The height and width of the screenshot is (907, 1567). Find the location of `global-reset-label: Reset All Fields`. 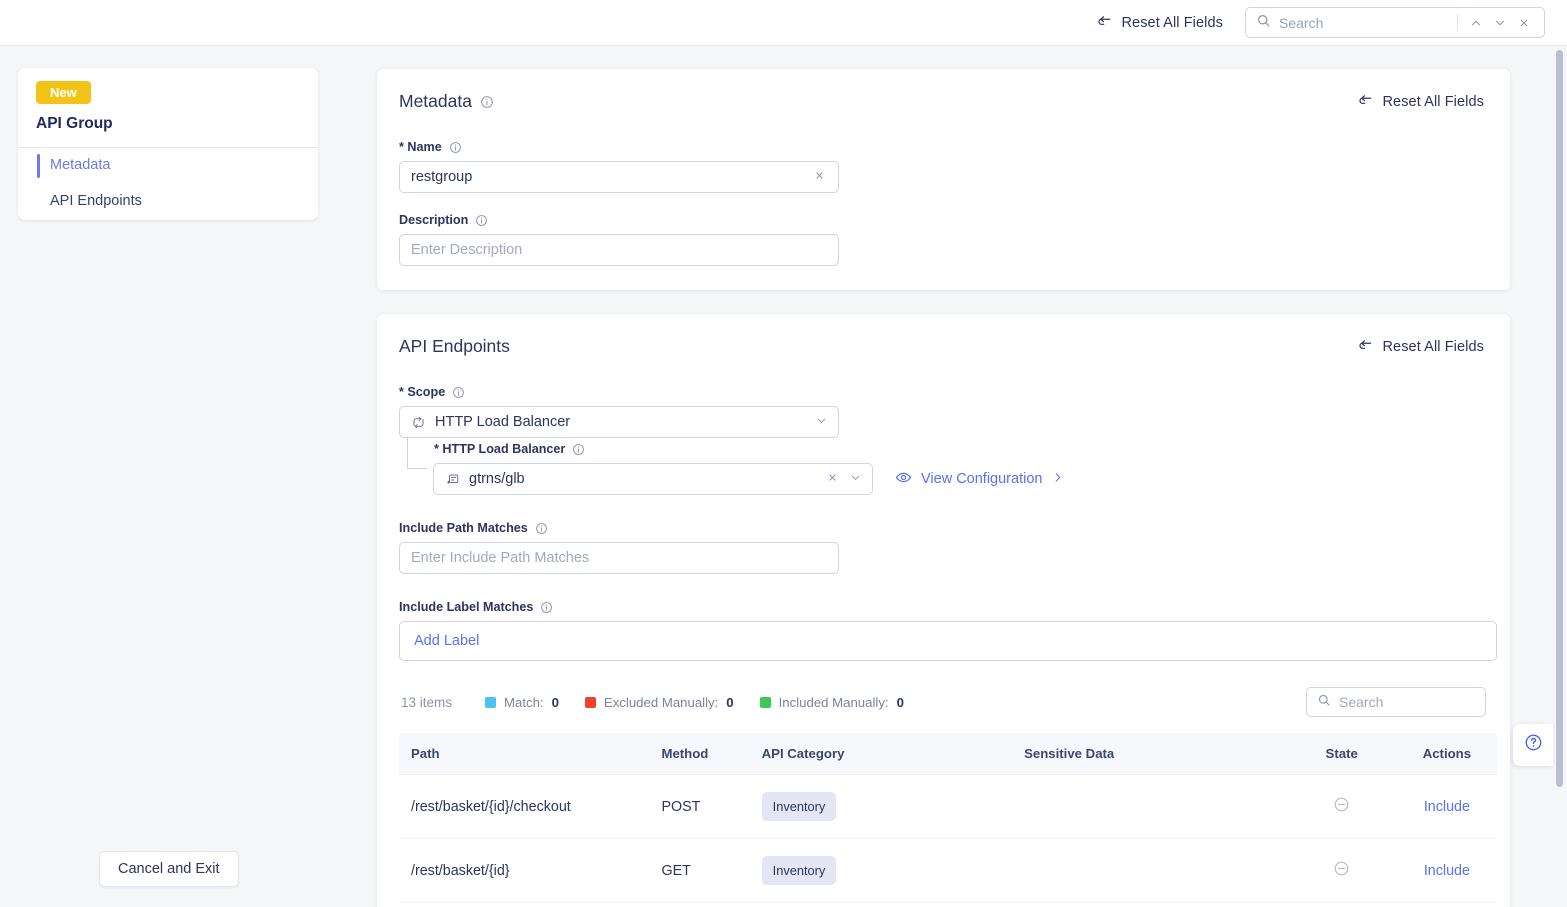

global-reset-label: Reset All Fields is located at coordinates (1172, 22).